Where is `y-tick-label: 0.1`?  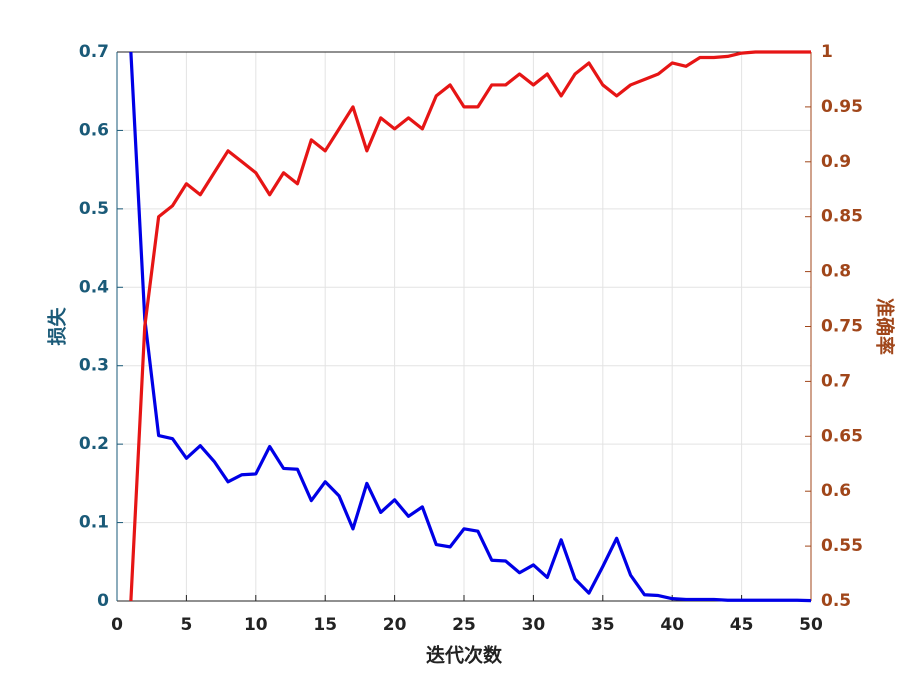 y-tick-label: 0.1 is located at coordinates (94, 523).